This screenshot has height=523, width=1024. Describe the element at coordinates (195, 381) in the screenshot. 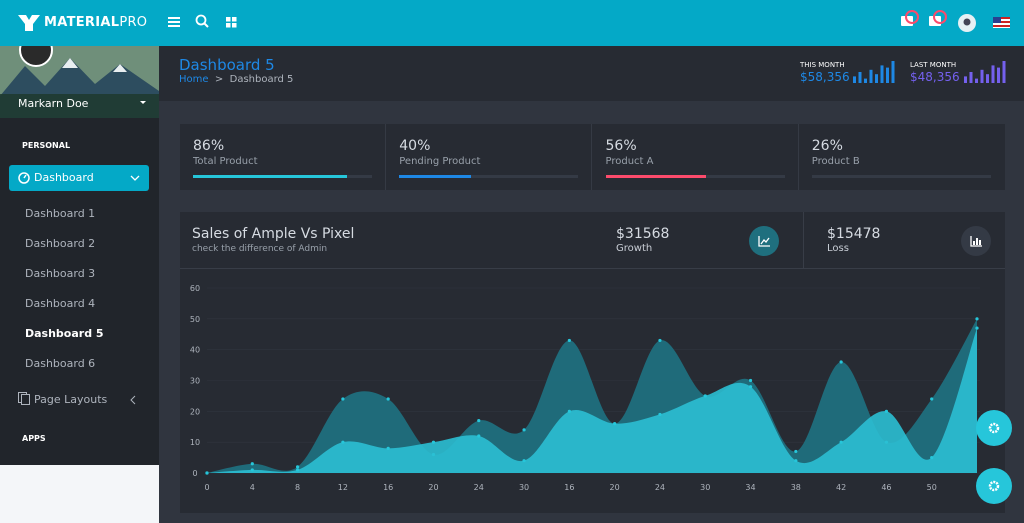

I see `y-tick-label: 30` at that location.